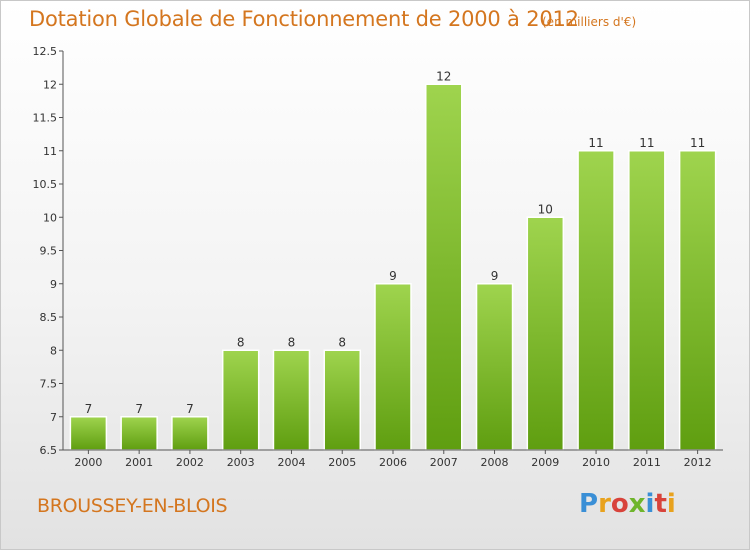 This screenshot has height=550, width=750. I want to click on x-tick-label: 2012, so click(698, 462).